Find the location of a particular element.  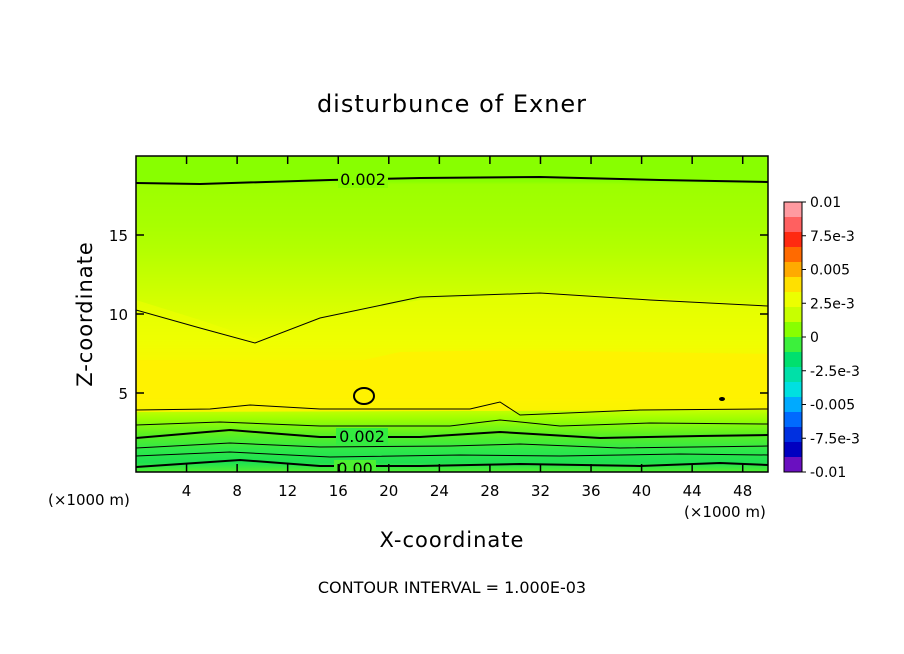

y-tick-label: 5 is located at coordinates (123, 394).